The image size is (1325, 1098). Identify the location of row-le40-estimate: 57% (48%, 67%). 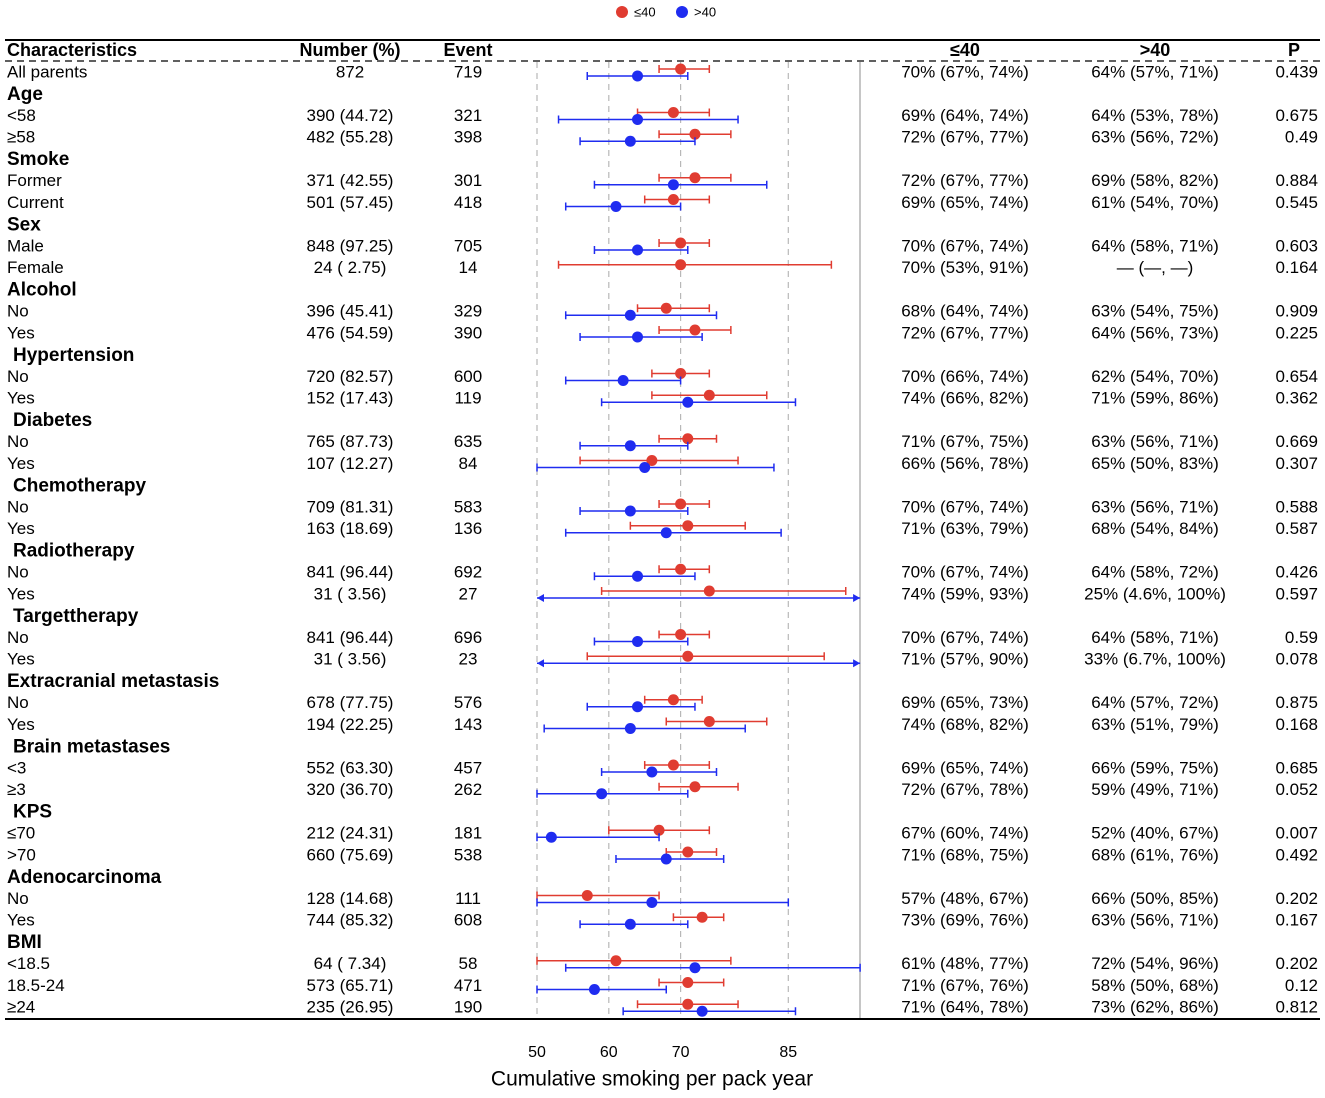
(965, 898).